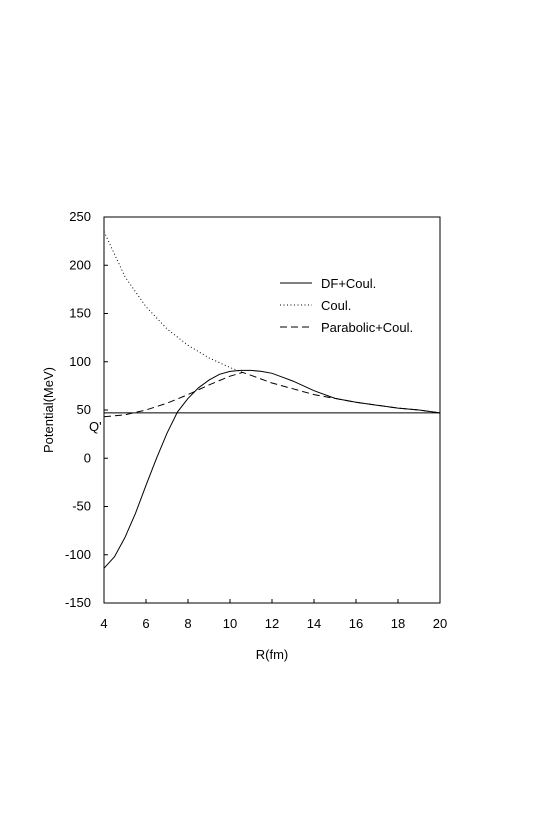  What do you see at coordinates (80, 361) in the screenshot?
I see `y-tick-label: 100` at bounding box center [80, 361].